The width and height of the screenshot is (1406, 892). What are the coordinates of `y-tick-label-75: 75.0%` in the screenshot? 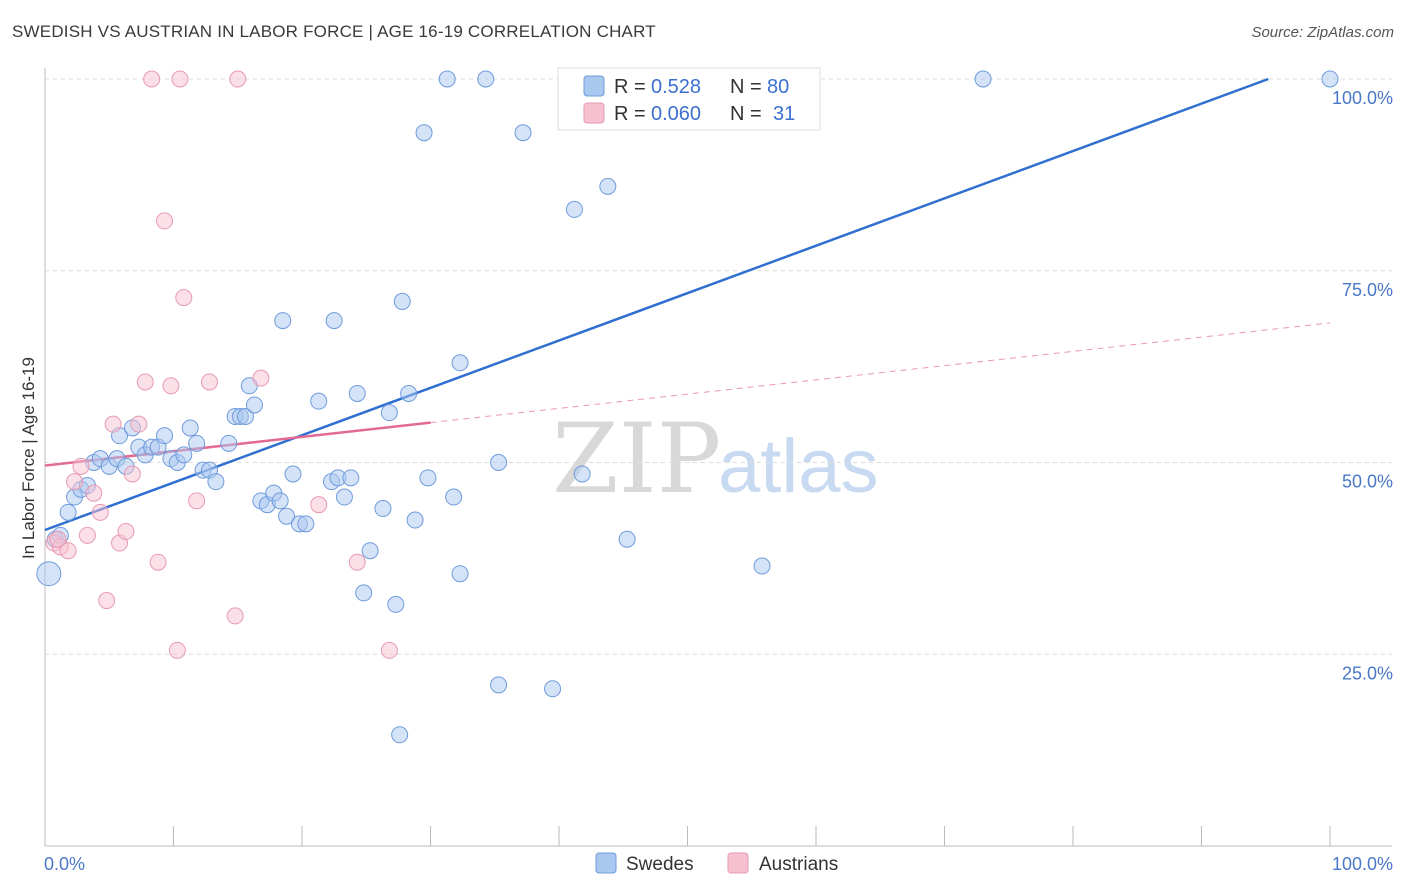 It's located at (1367, 290).